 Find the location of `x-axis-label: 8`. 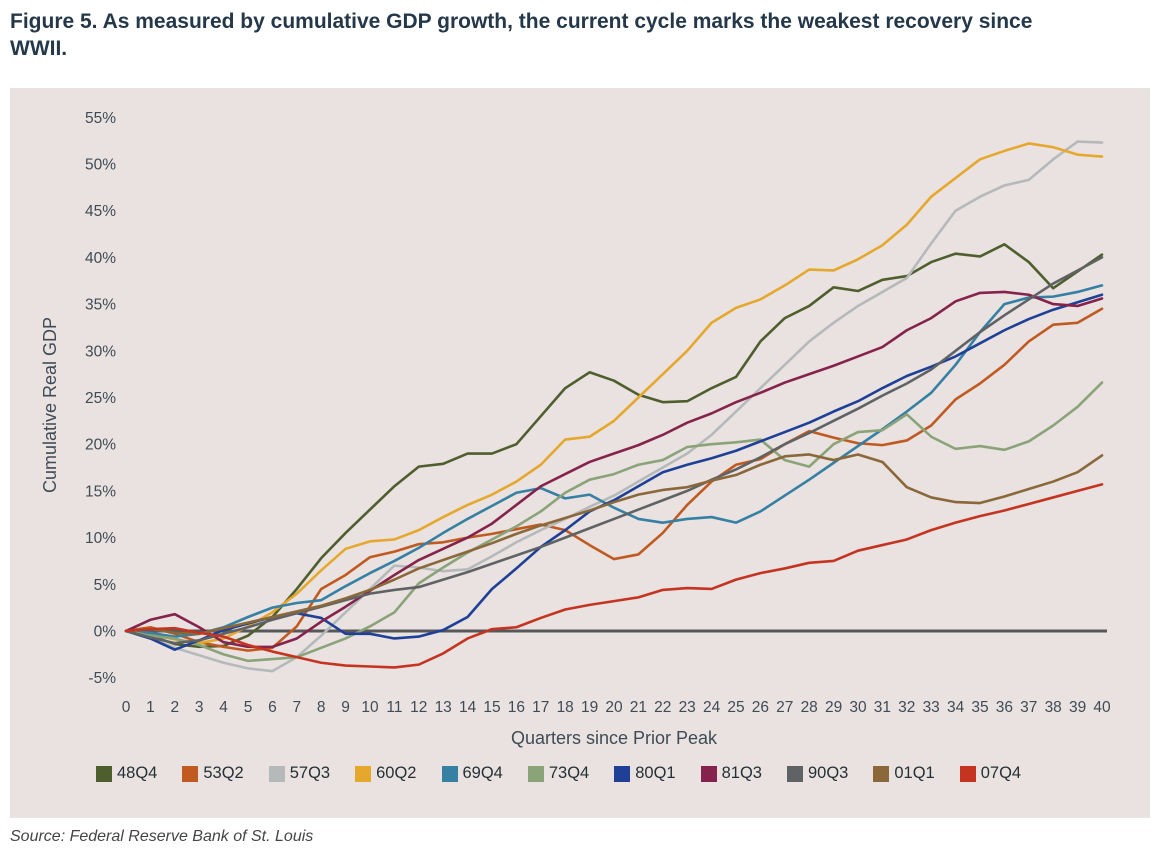

x-axis-label: 8 is located at coordinates (321, 707).